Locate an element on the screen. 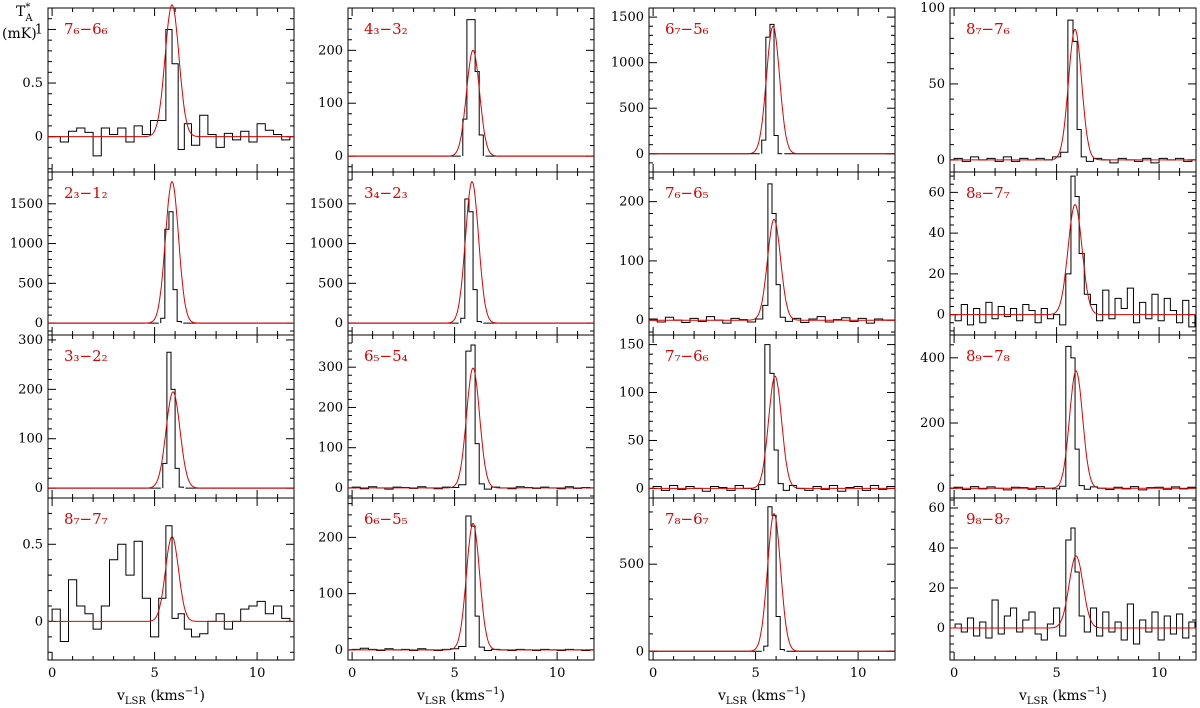 Image resolution: width=1200 pixels, height=708 pixels. panel-label: 7₈−6₇ is located at coordinates (687, 519).